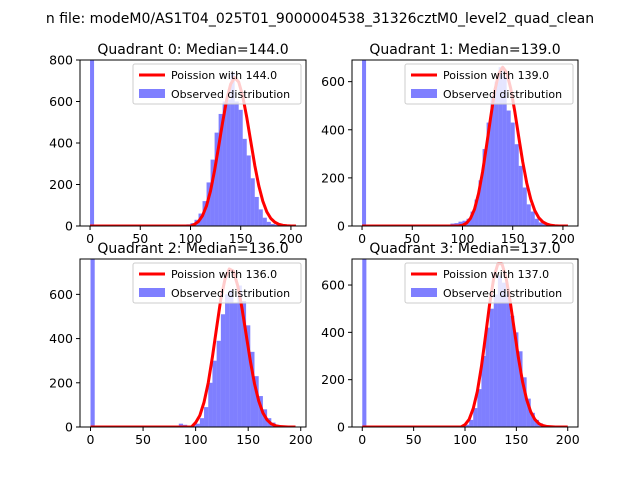 This screenshot has width=640, height=480. I want to click on quadrant-2-xtick-label: 50, so click(143, 439).